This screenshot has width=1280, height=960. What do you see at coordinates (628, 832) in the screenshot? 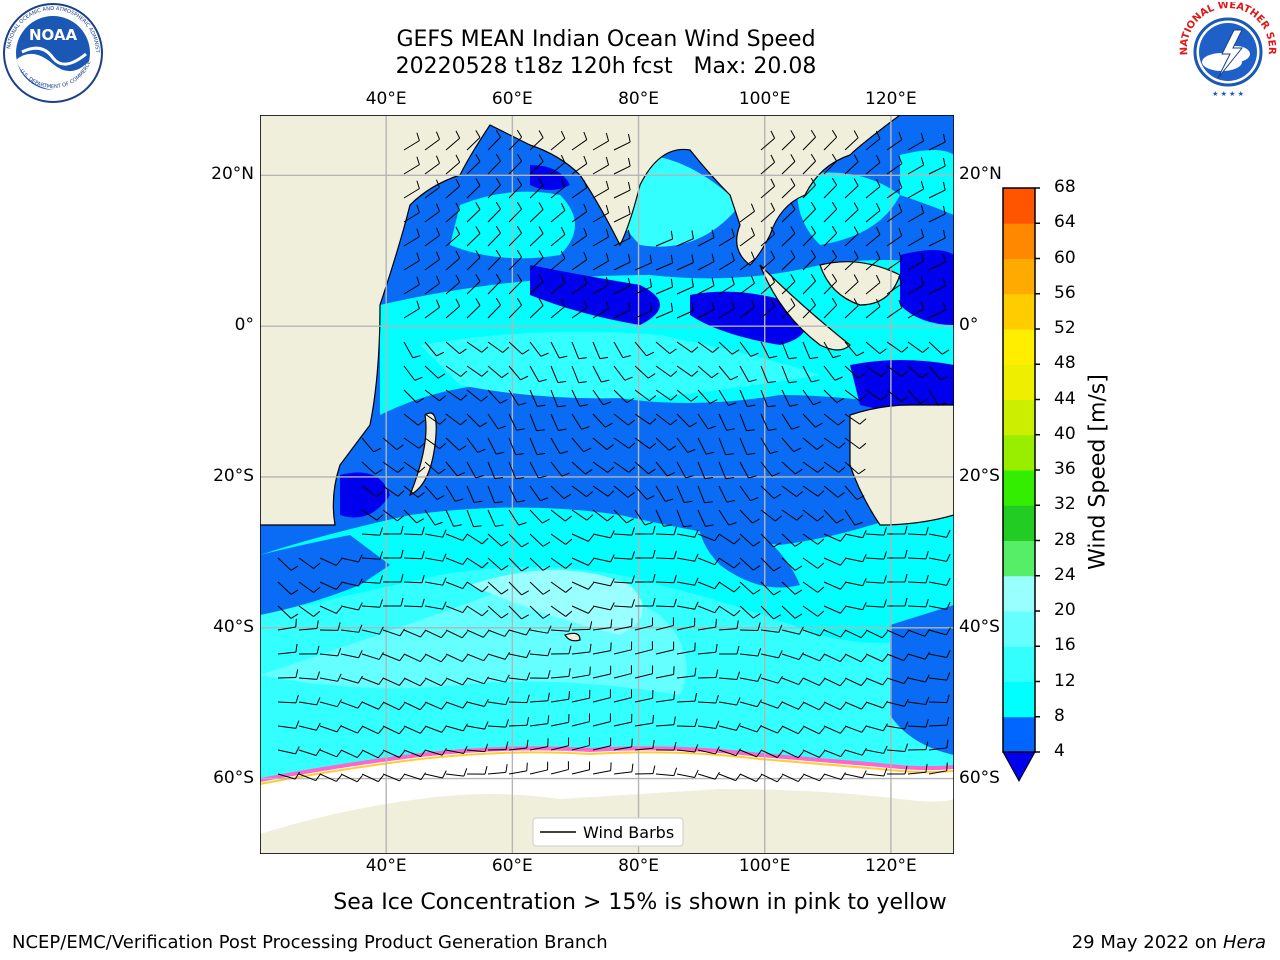
I see `legend-label: Wind Barbs` at bounding box center [628, 832].